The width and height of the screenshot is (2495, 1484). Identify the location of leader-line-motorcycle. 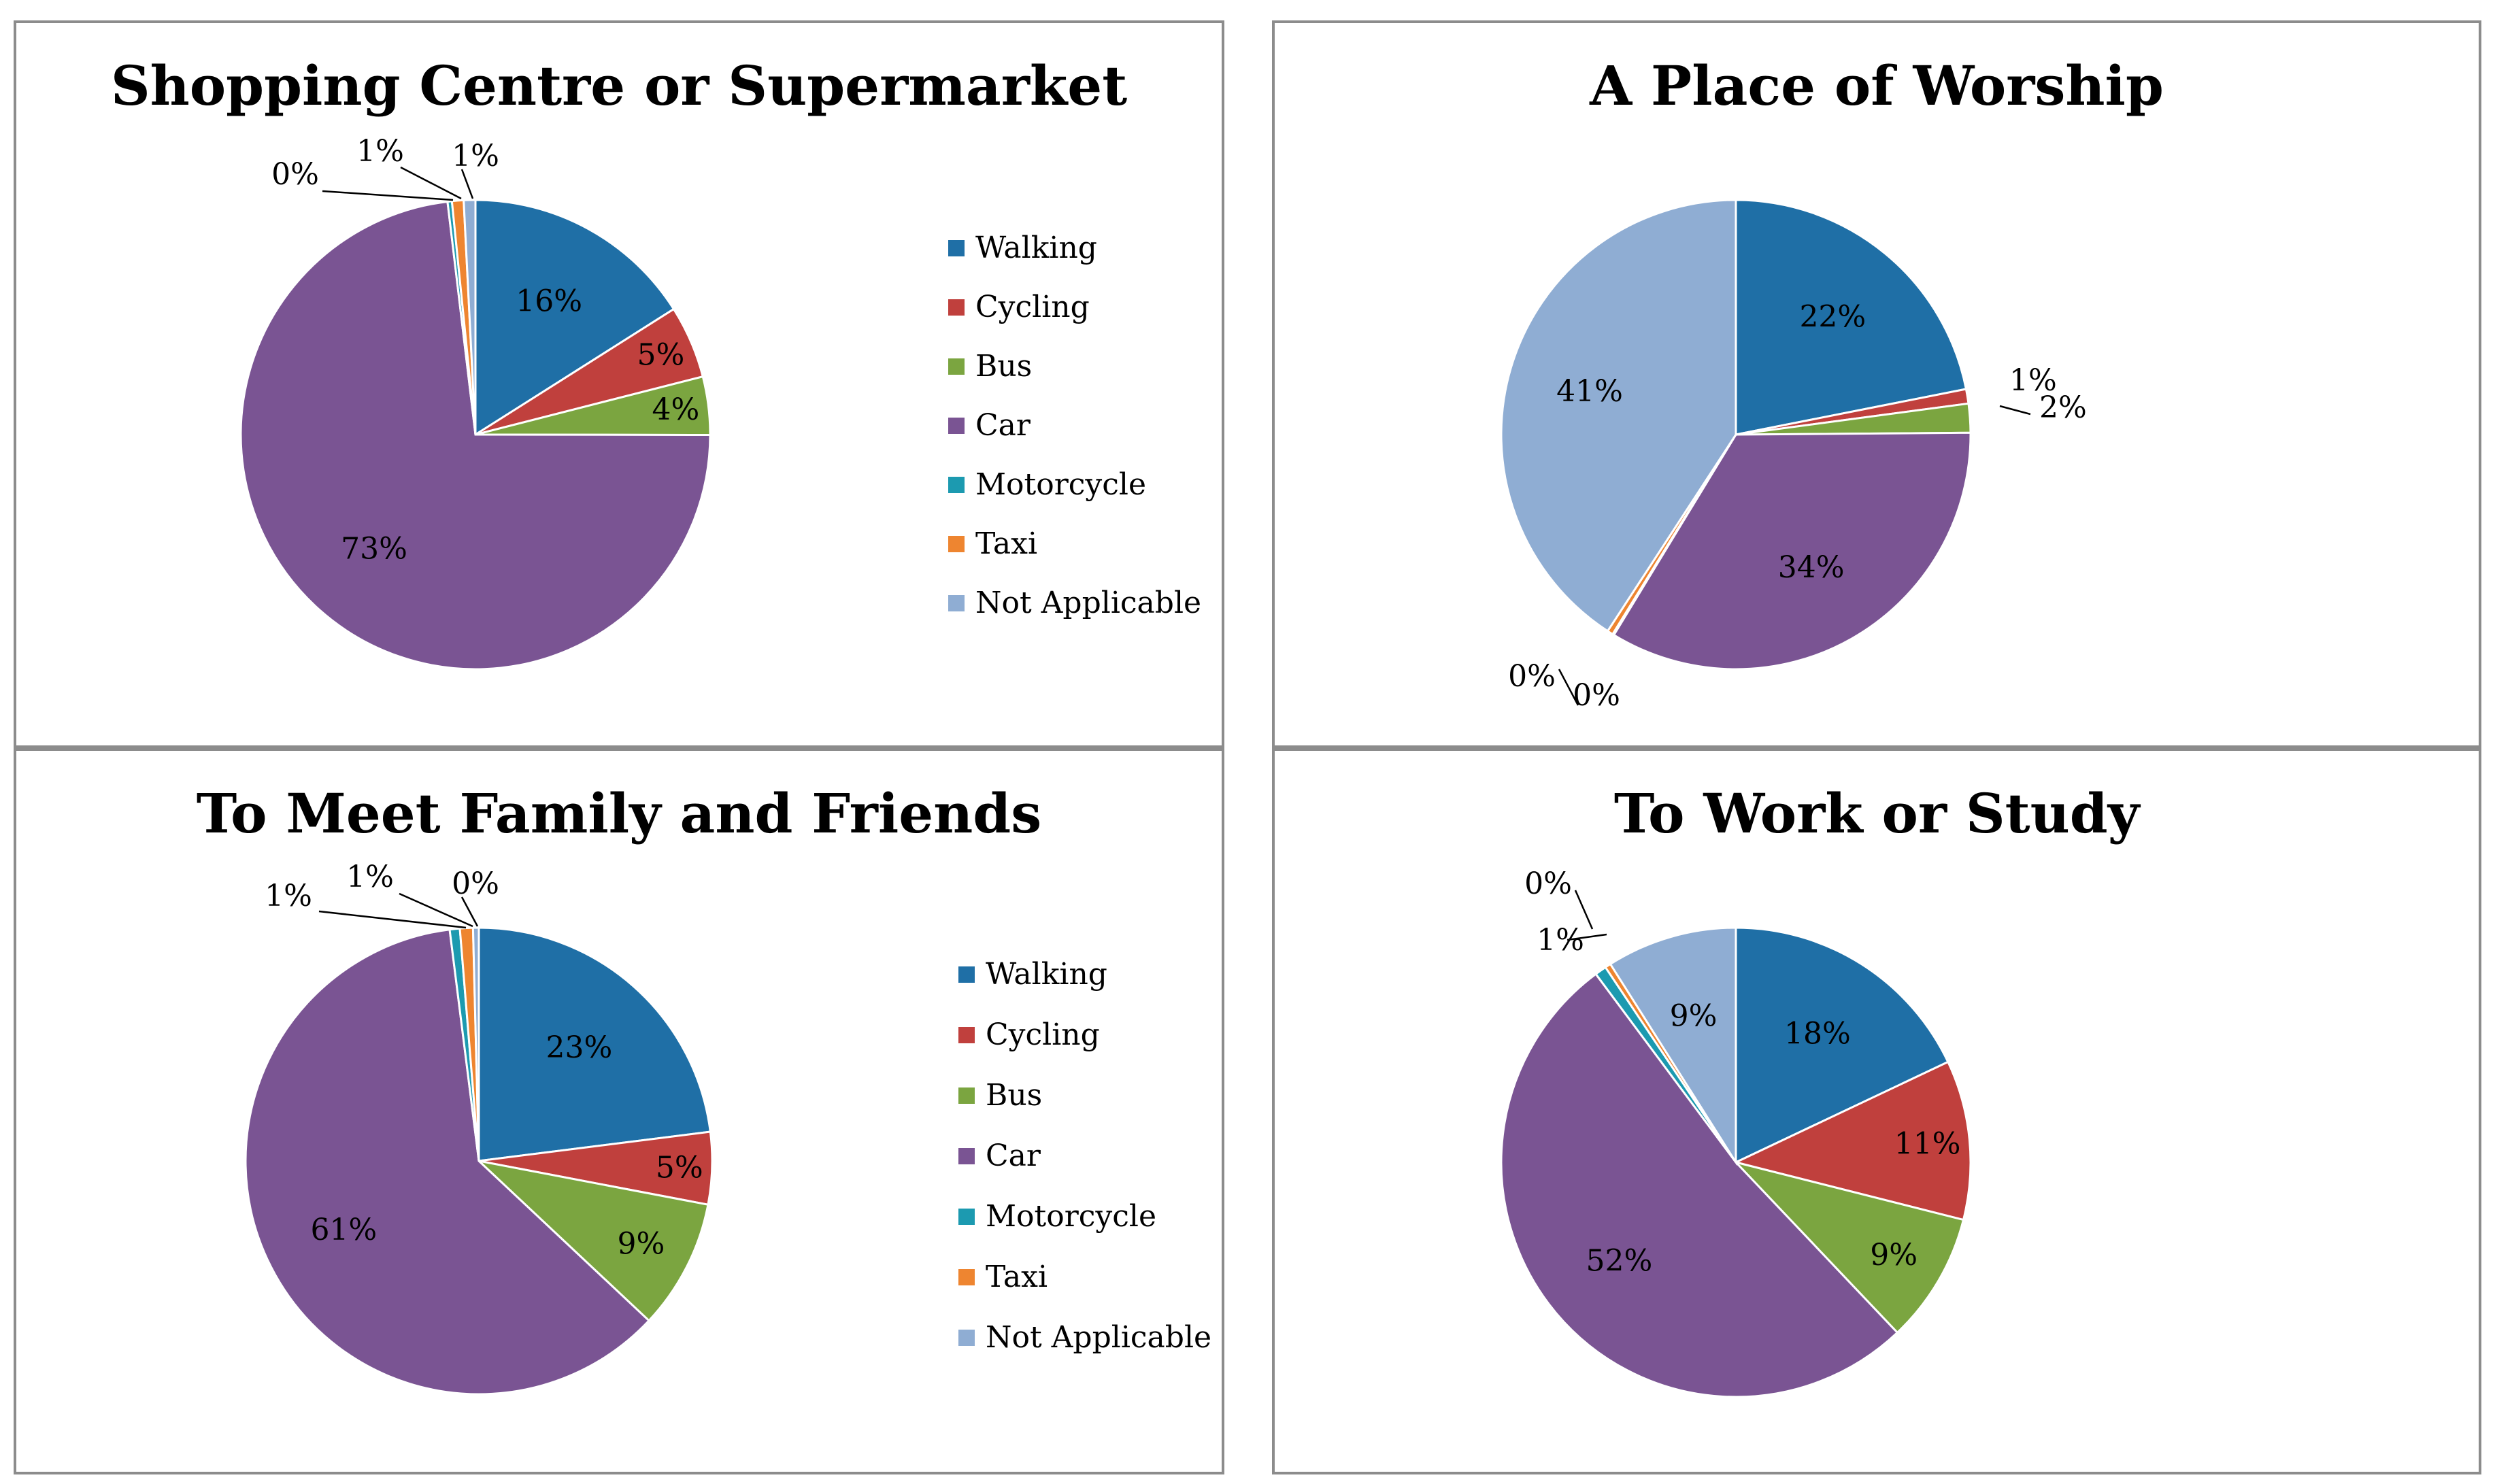
(392, 920).